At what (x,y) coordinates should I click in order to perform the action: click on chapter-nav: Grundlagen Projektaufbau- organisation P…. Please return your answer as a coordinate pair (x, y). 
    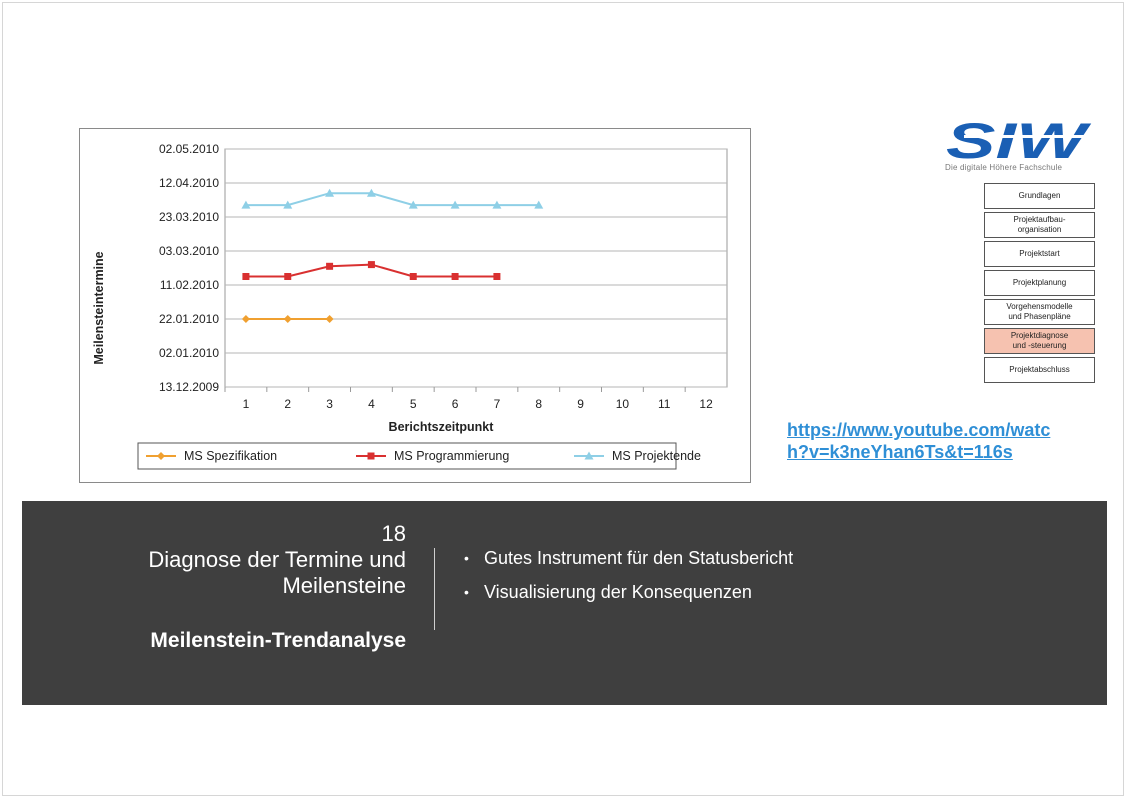
    Looking at the image, I should click on (1040, 284).